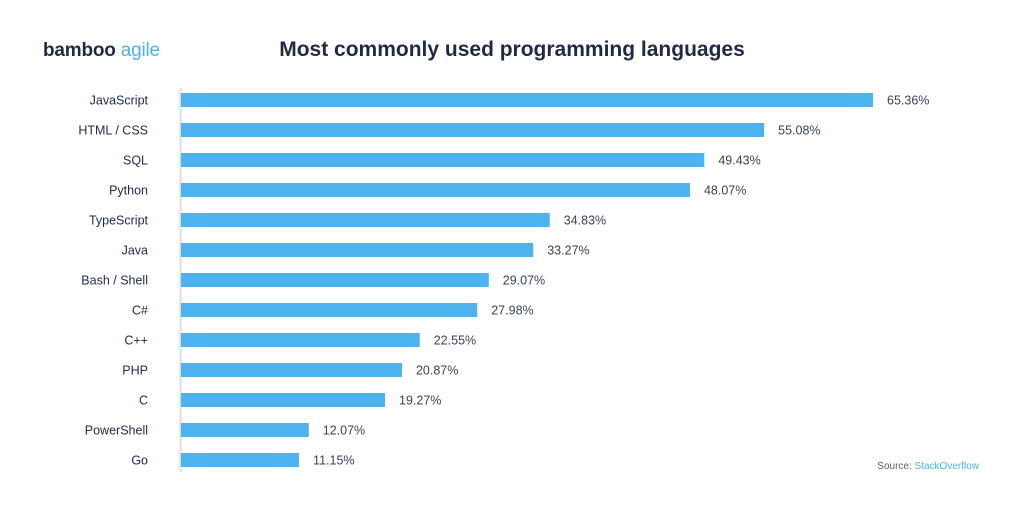 The width and height of the screenshot is (1024, 512). What do you see at coordinates (300, 340) in the screenshot?
I see `bar-c++` at bounding box center [300, 340].